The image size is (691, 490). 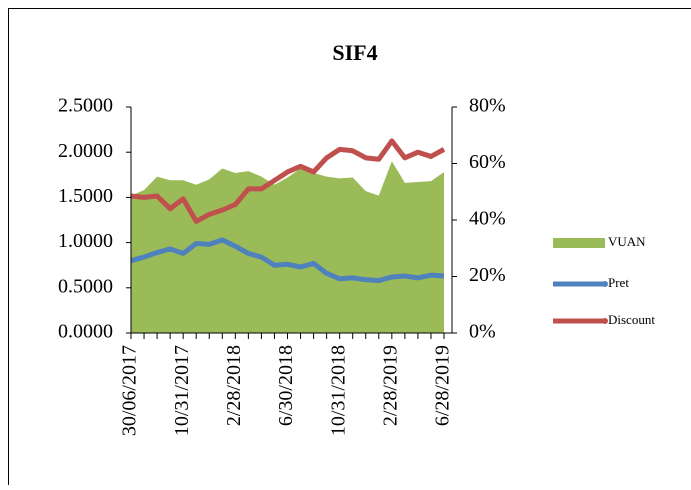 I want to click on x-tick-label: 2/28/2019, so click(x=390, y=385).